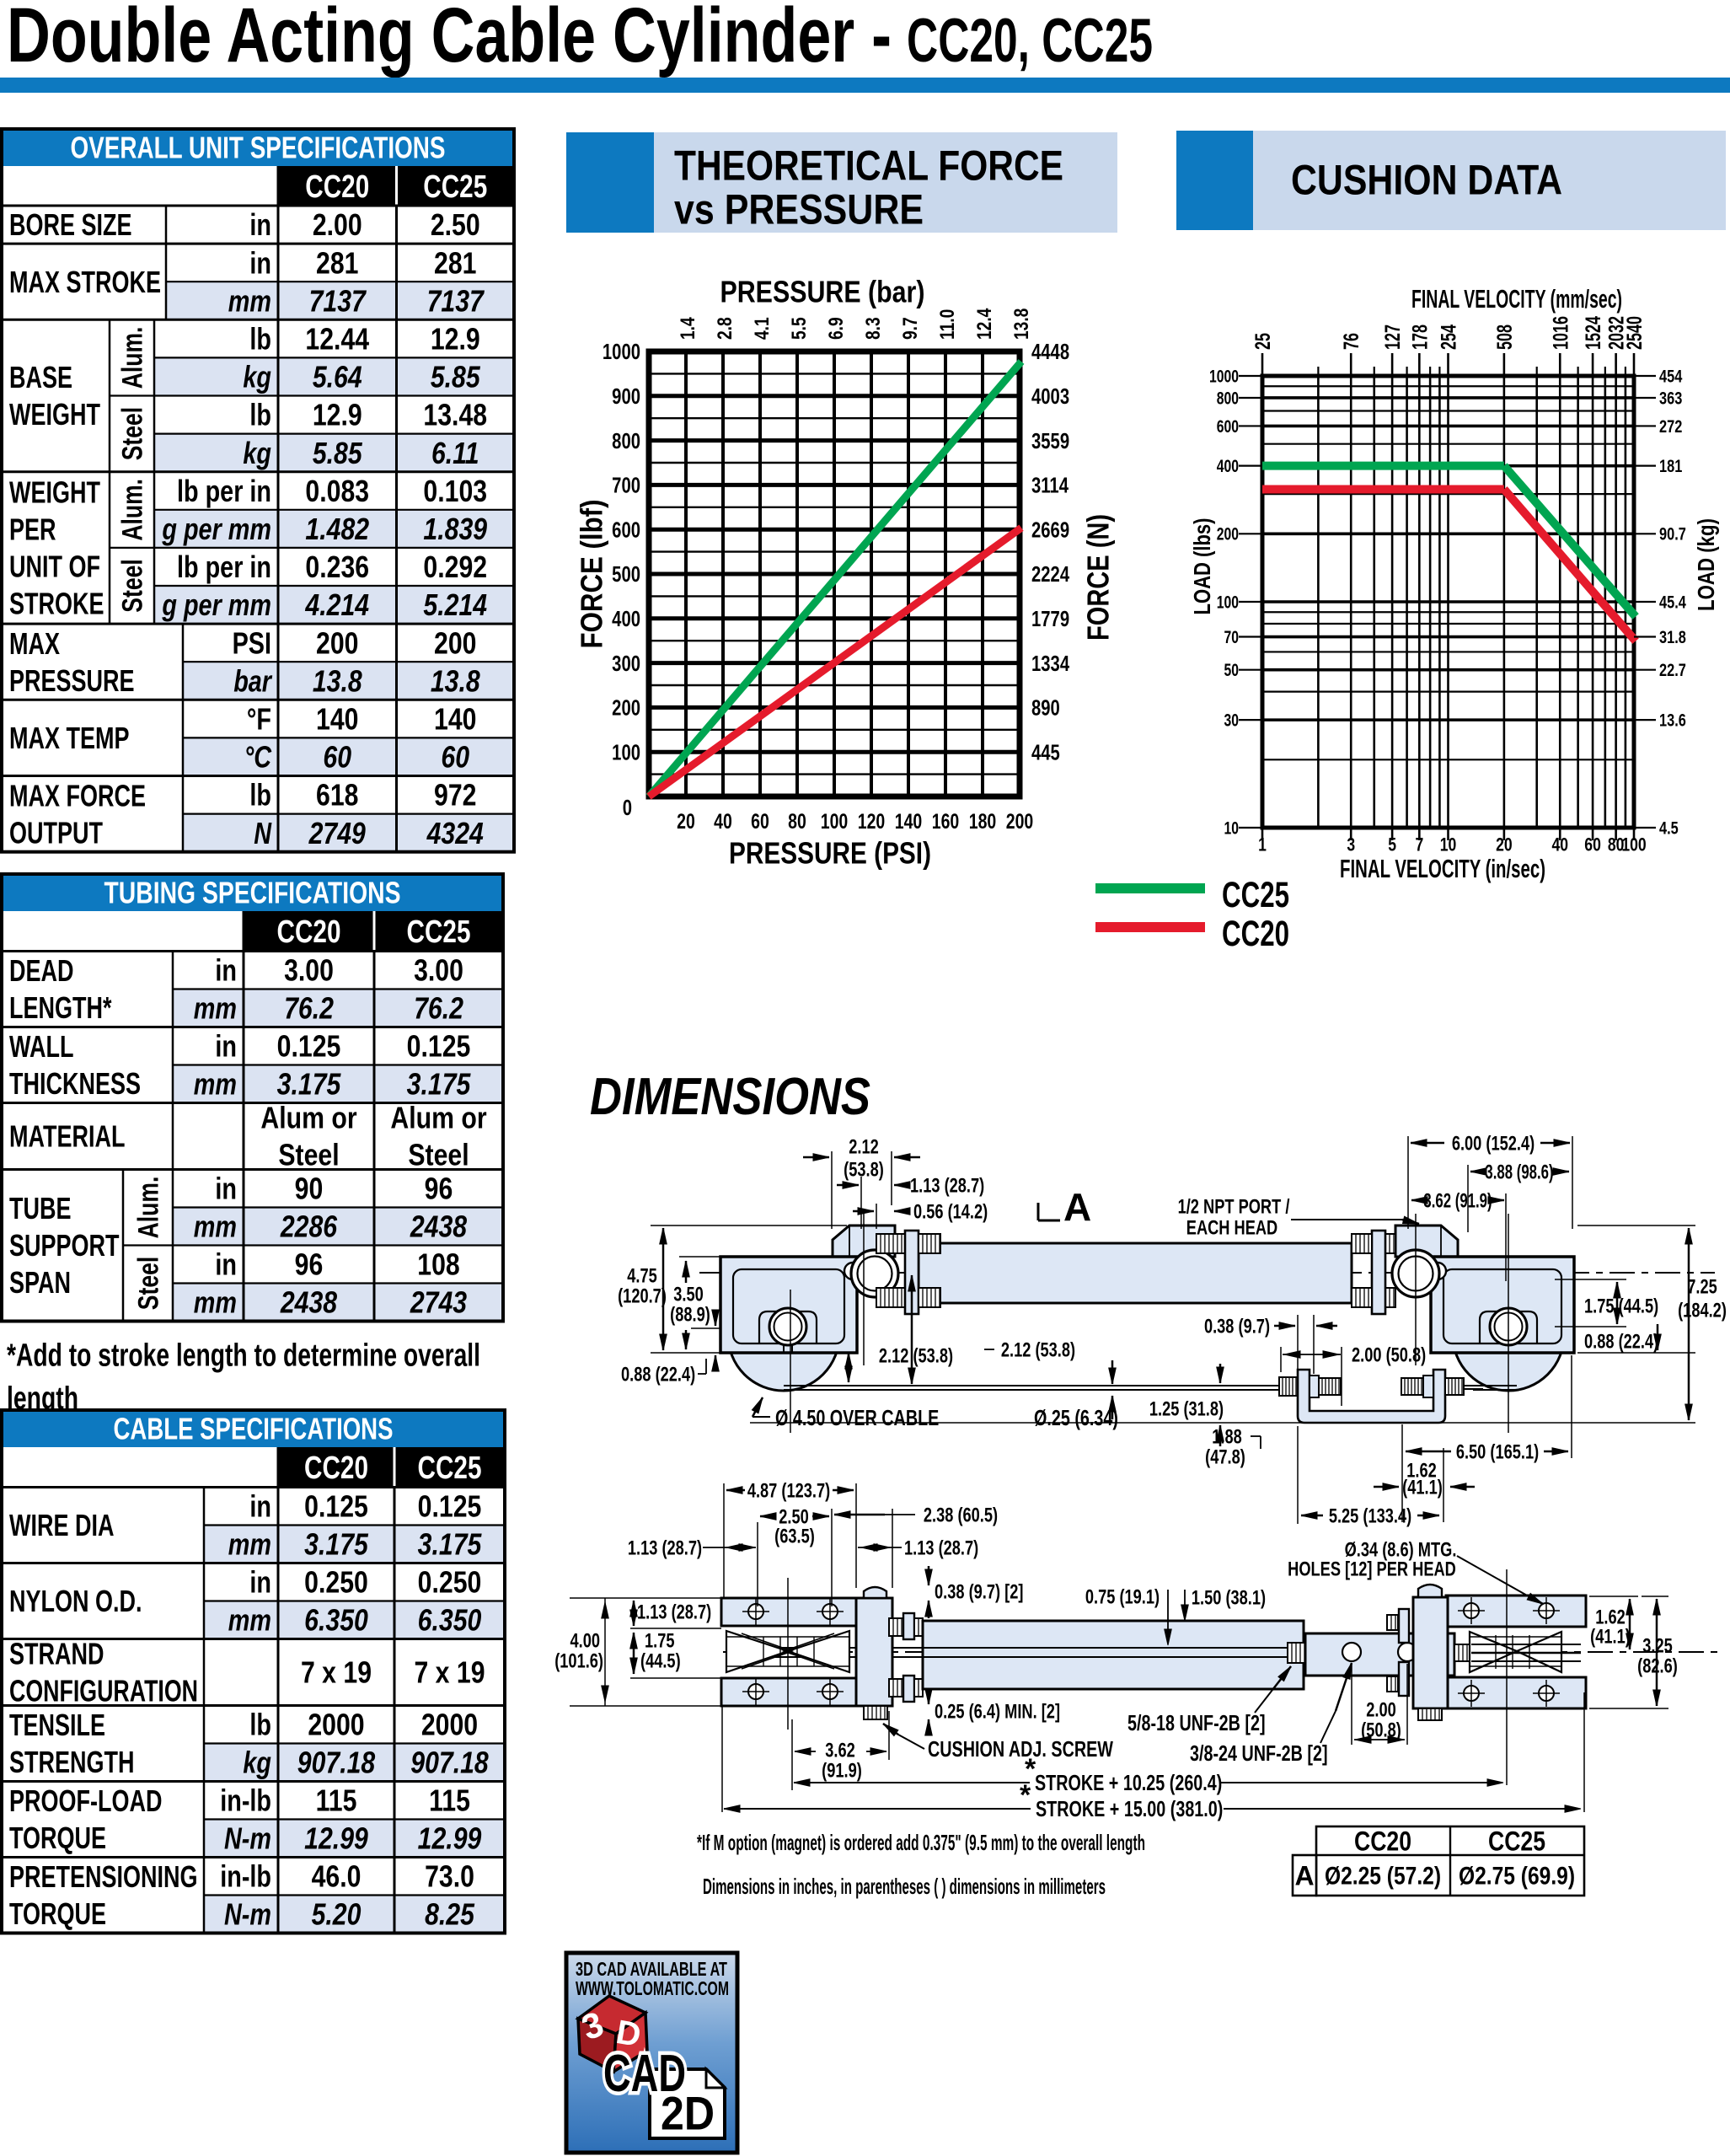  Describe the element at coordinates (75, 1601) in the screenshot. I see `svg-text: NYLON O.D.` at that location.